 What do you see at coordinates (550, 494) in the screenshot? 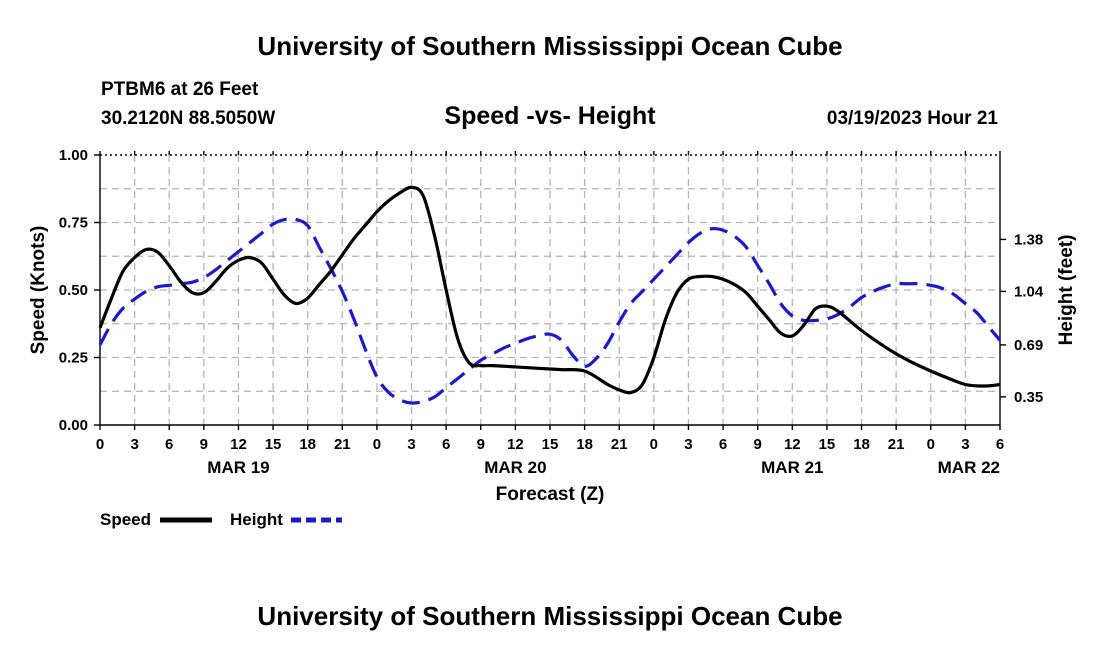
I see `x-axis-label: Forecast (Z)` at bounding box center [550, 494].